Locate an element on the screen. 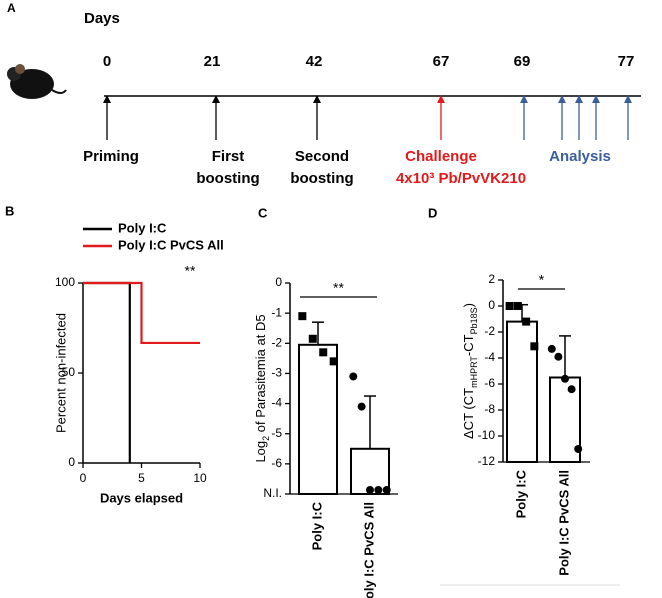 This screenshot has width=662, height=598. day-label: 67 is located at coordinates (441, 61).